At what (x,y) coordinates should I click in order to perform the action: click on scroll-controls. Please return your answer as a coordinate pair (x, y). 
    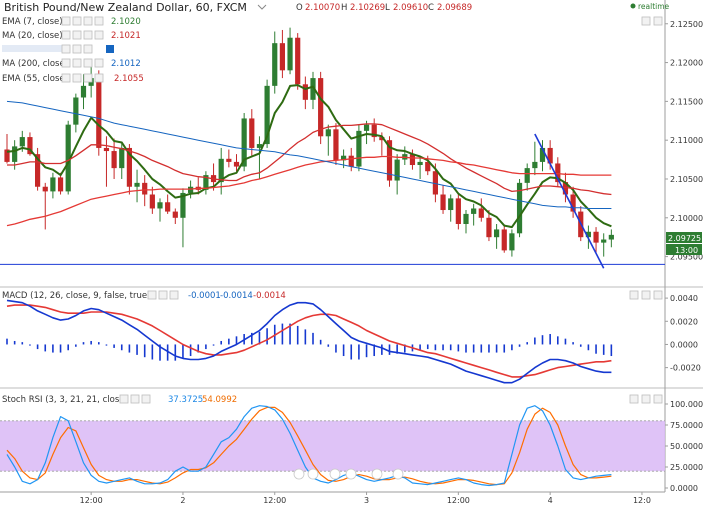
    Looking at the image, I should click on (348, 474).